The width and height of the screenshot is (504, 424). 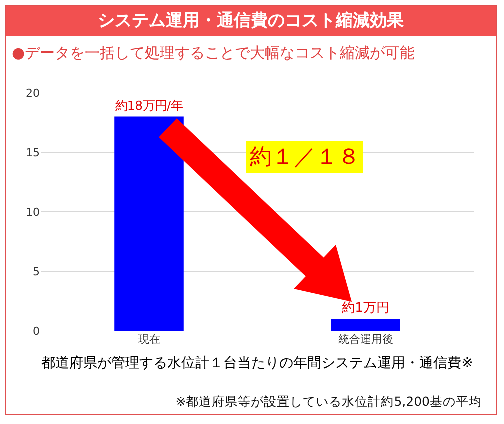 I want to click on chart-subtitle: ●データを一括して処理することで大幅なコスト縮減が可能, so click(x=214, y=53).